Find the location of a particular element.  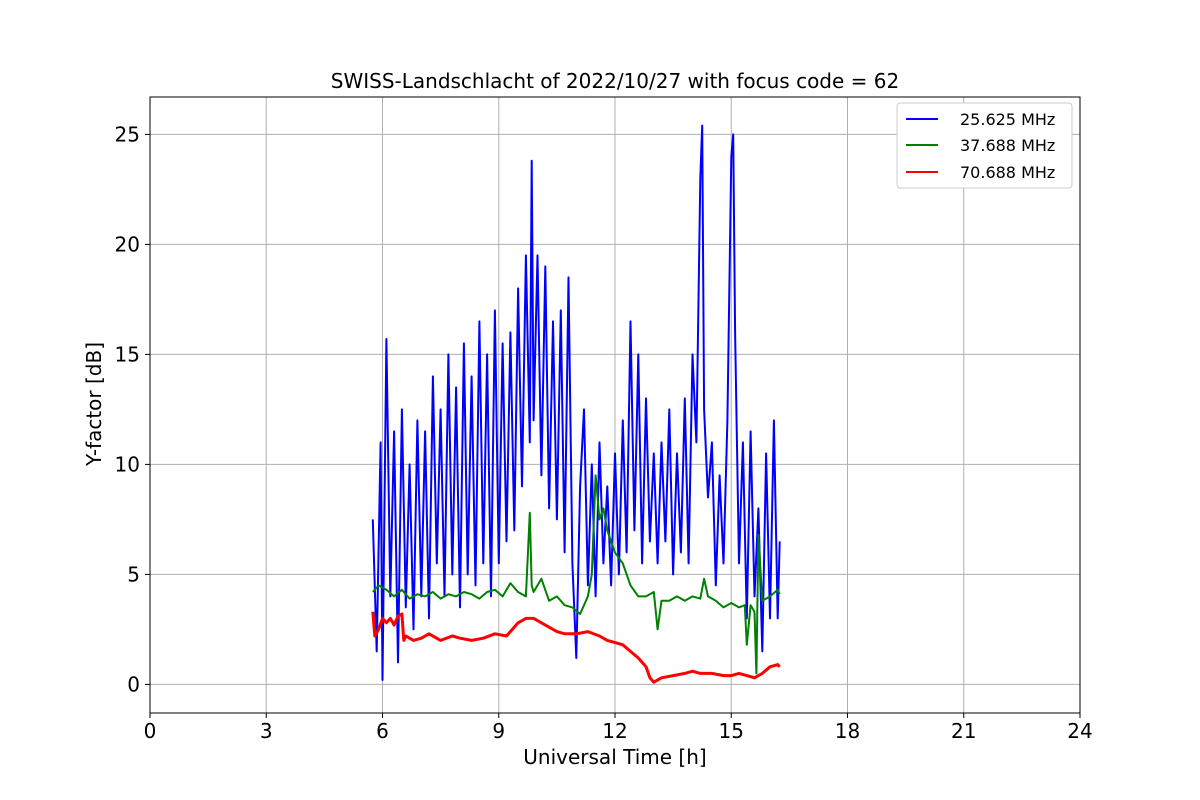

series-line-70-688-mhz is located at coordinates (576, 647).